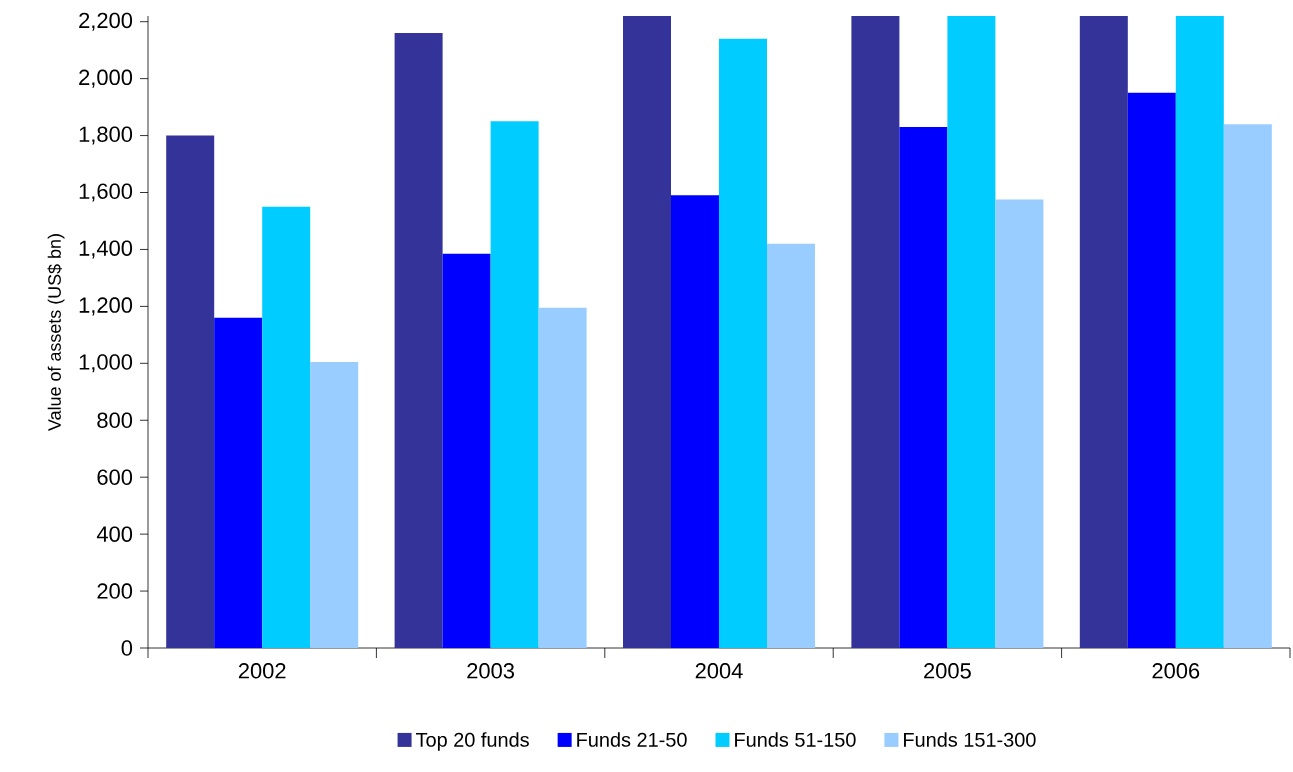  What do you see at coordinates (115, 477) in the screenshot?
I see `y-tick-label: 600` at bounding box center [115, 477].